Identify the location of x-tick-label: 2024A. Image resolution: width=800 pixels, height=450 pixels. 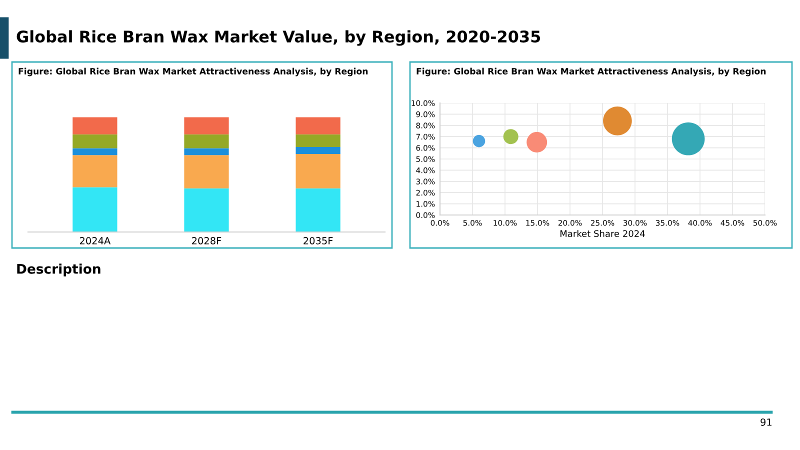
(95, 240).